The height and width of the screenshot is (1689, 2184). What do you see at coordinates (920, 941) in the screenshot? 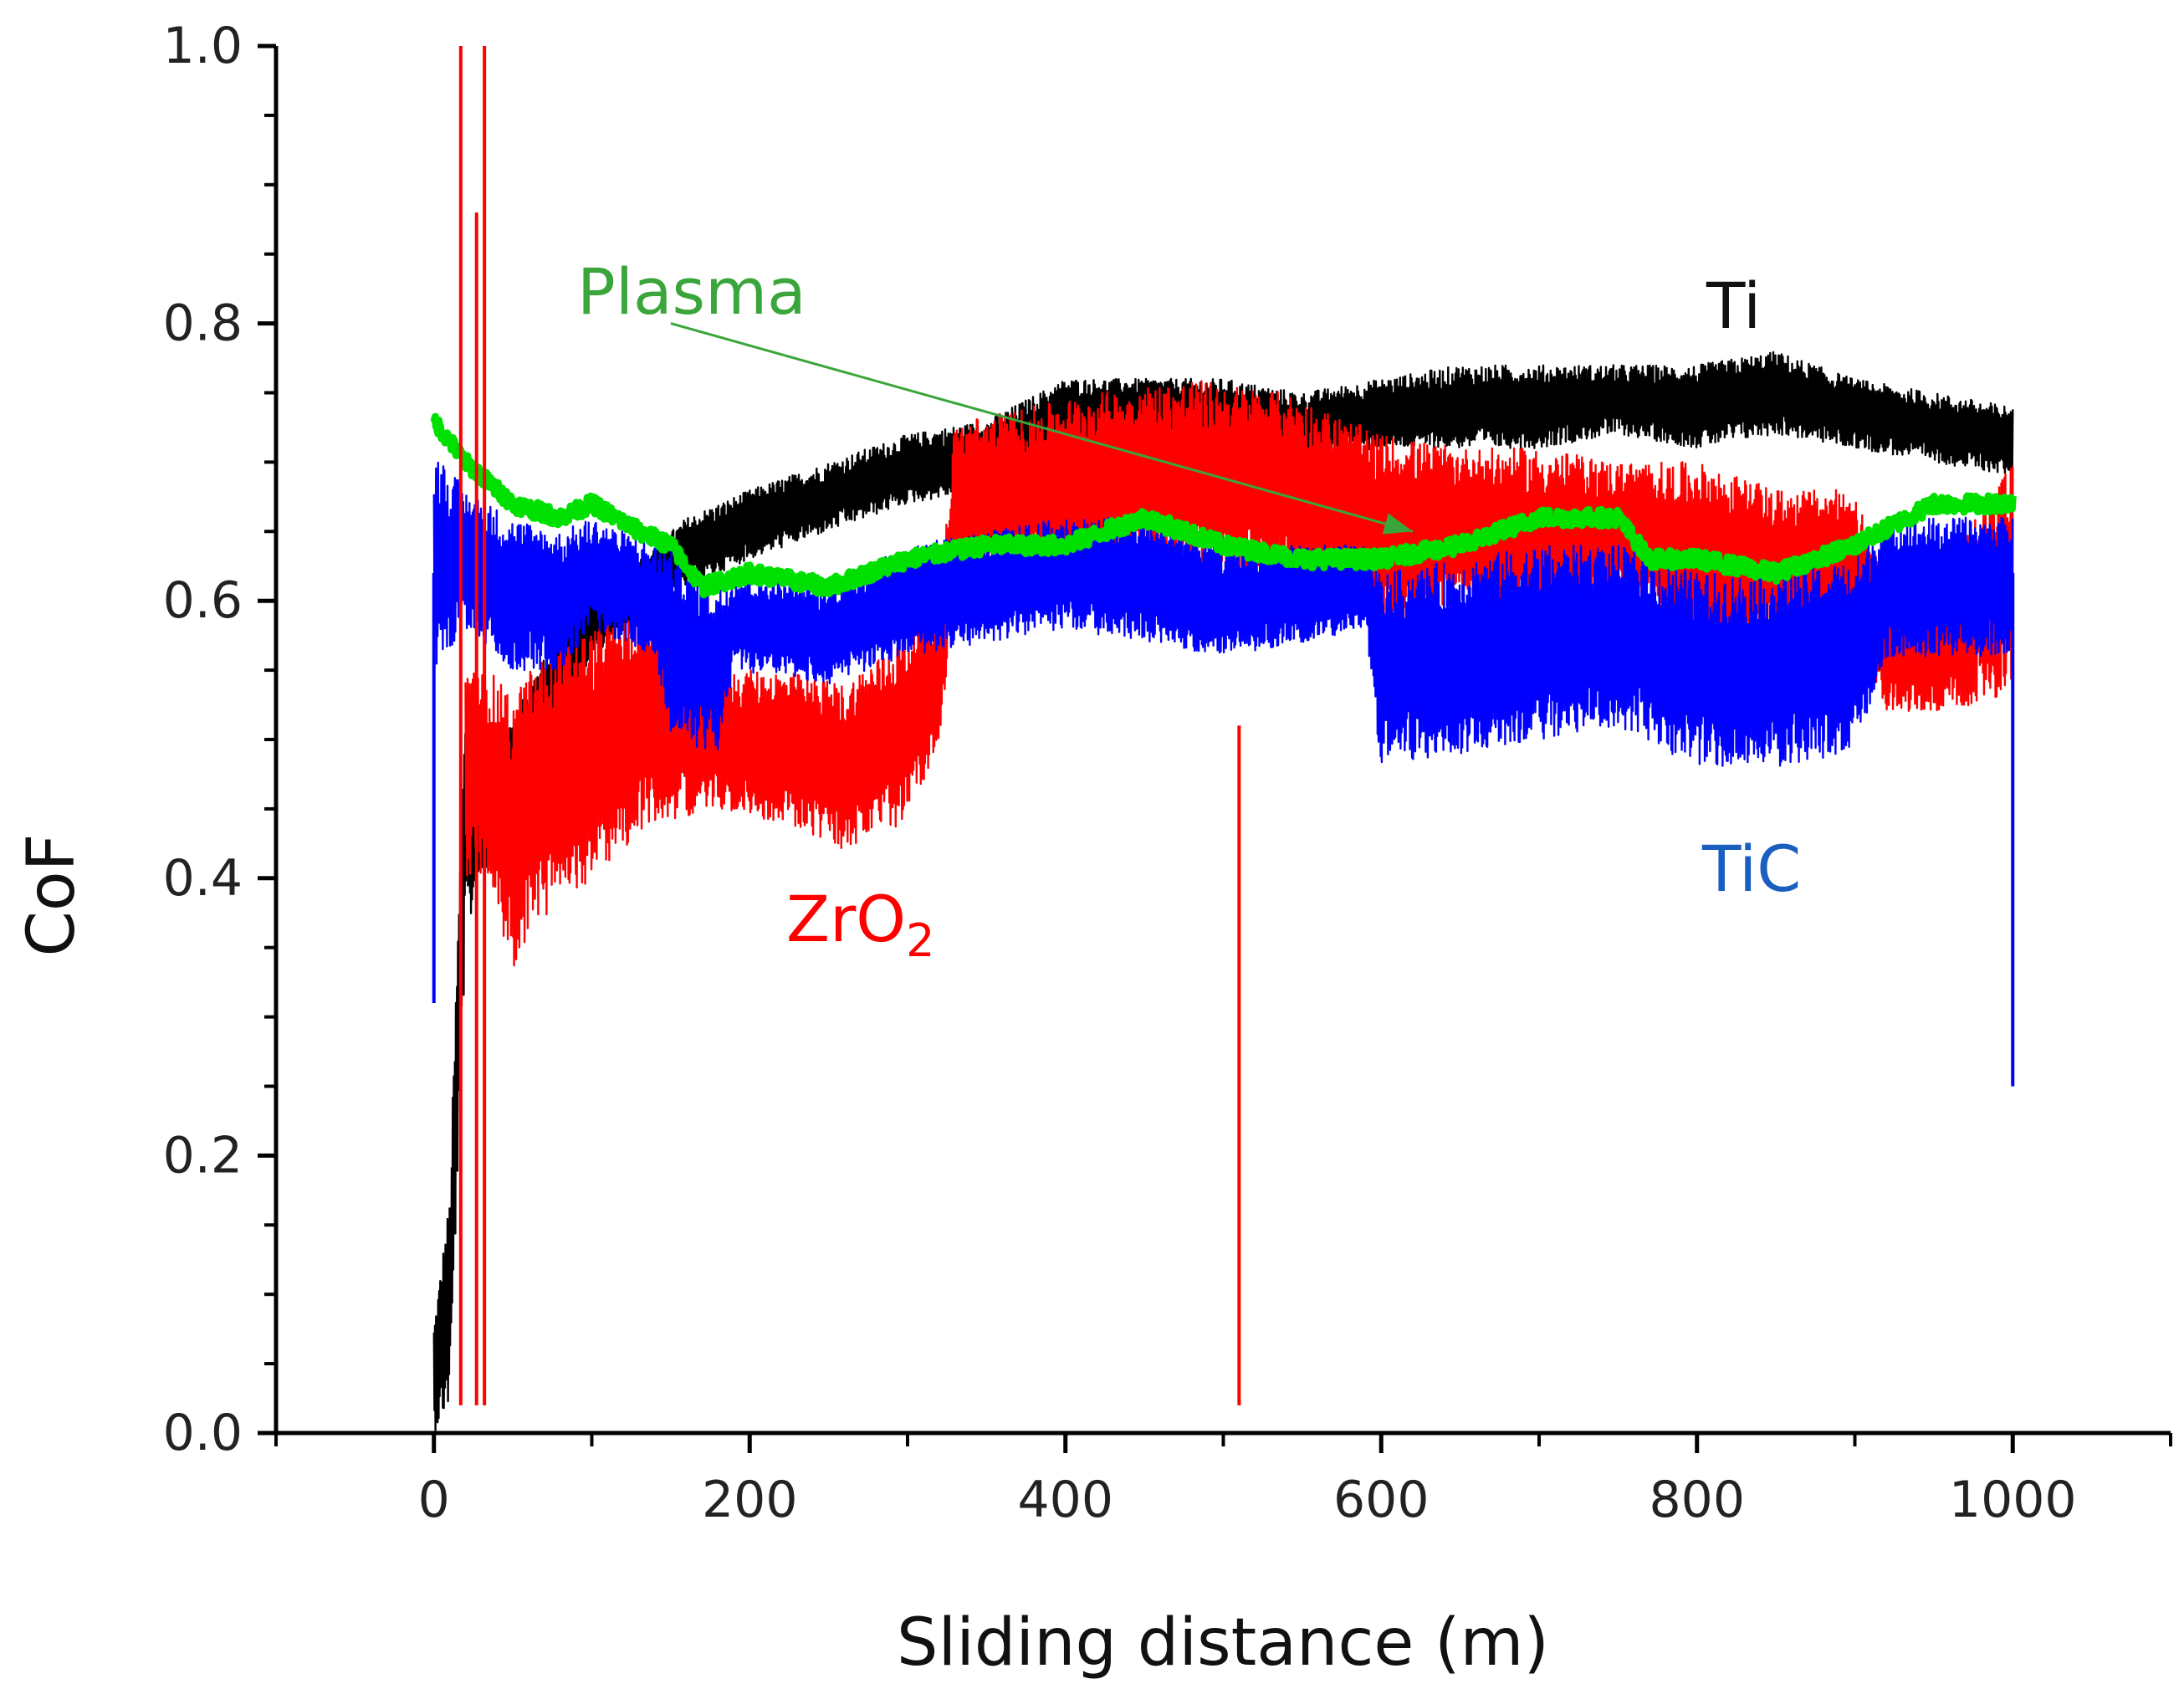
I see `label-zro2-subscript: 2` at bounding box center [920, 941].